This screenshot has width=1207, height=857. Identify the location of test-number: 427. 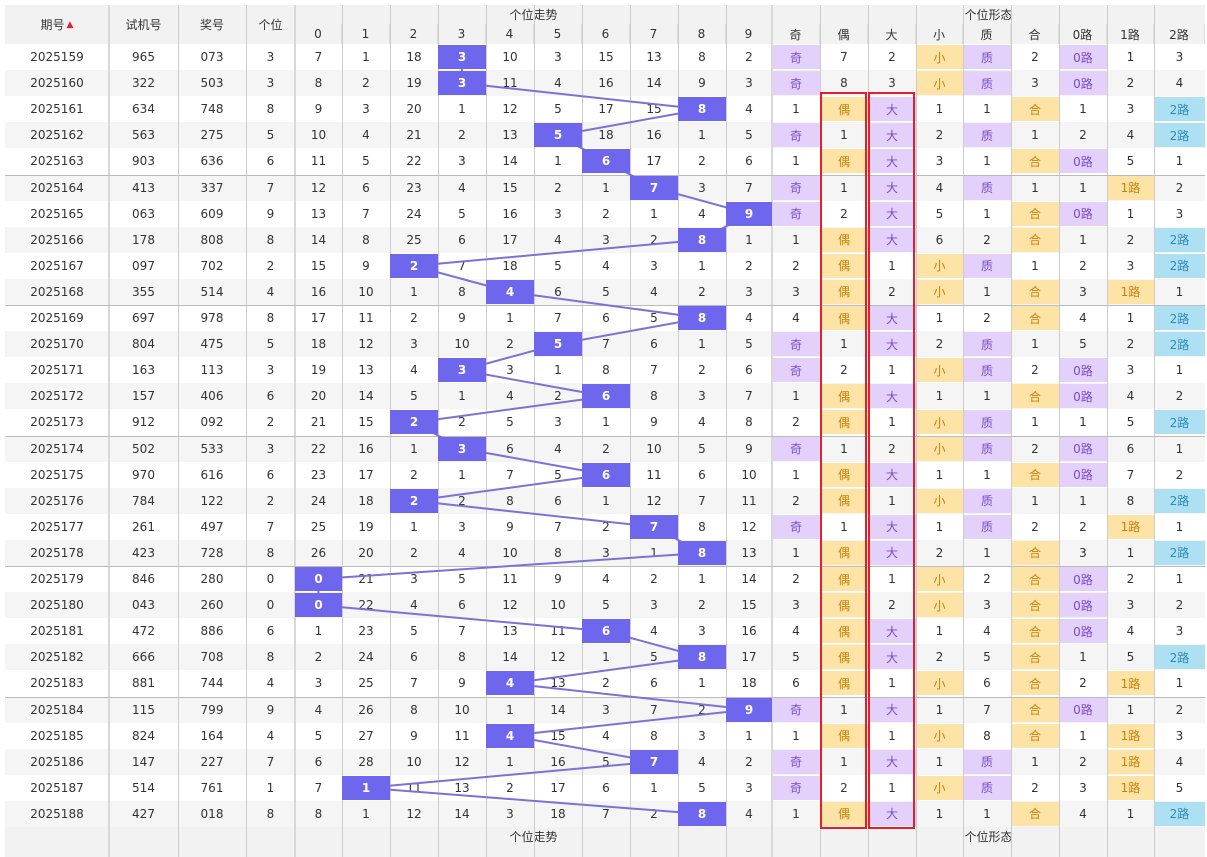
(143, 813).